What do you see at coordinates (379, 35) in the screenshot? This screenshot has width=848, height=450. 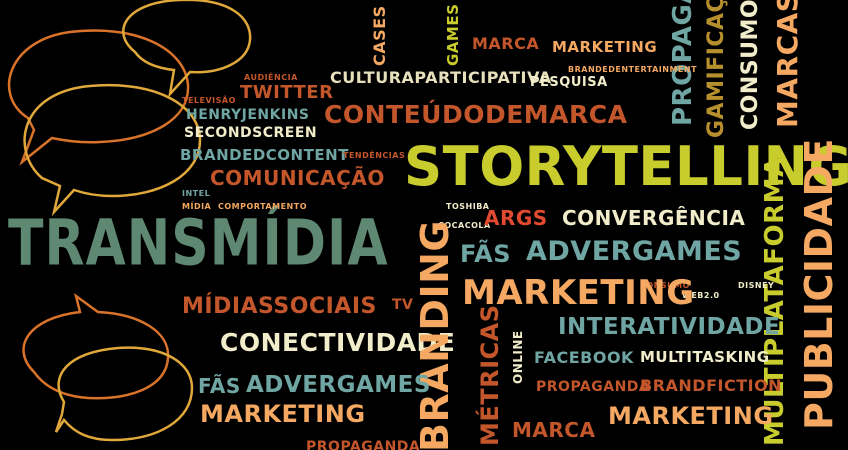 I see `word-cases: CASES` at bounding box center [379, 35].